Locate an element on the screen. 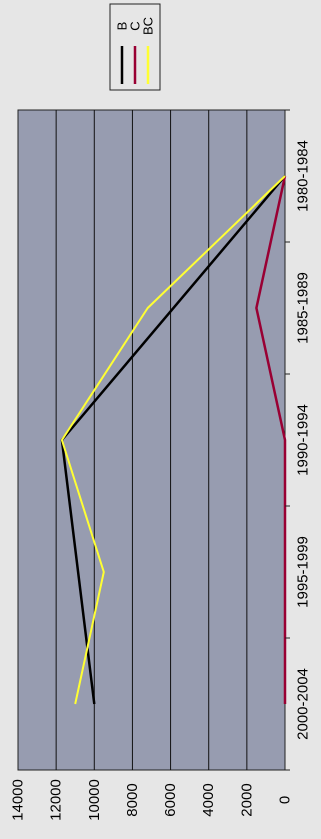 This screenshot has height=839, width=321. y-tick-label: 4000 is located at coordinates (208, 799).